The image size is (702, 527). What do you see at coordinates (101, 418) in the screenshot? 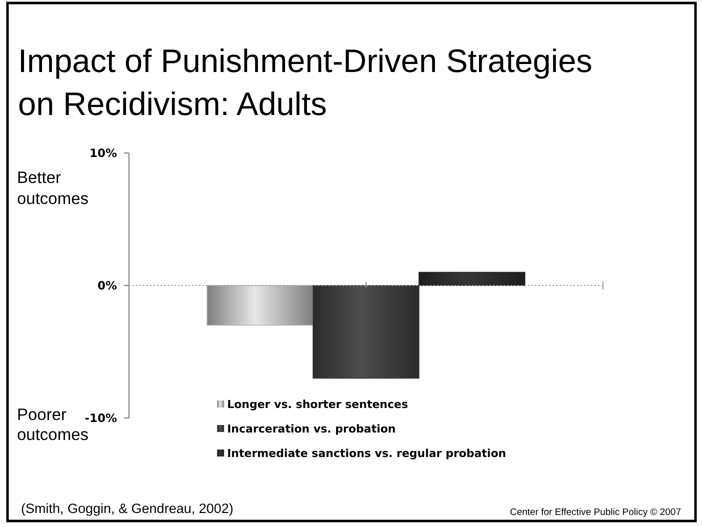
I see `y-tick-label: -10%` at bounding box center [101, 418].